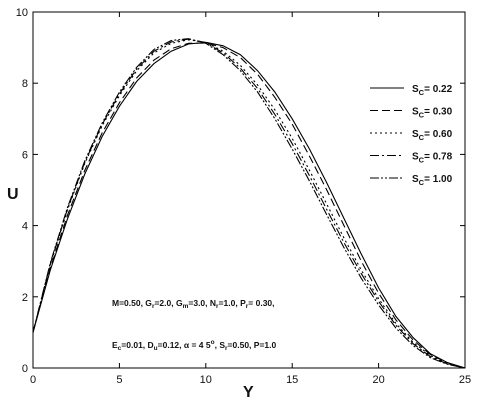  What do you see at coordinates (292, 380) in the screenshot?
I see `x-tick-label: 15` at bounding box center [292, 380].